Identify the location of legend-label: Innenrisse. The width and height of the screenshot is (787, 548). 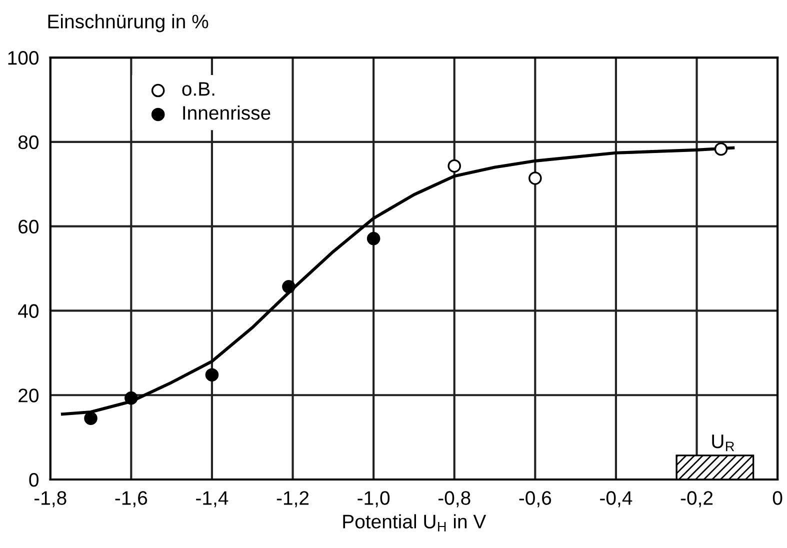
(226, 112).